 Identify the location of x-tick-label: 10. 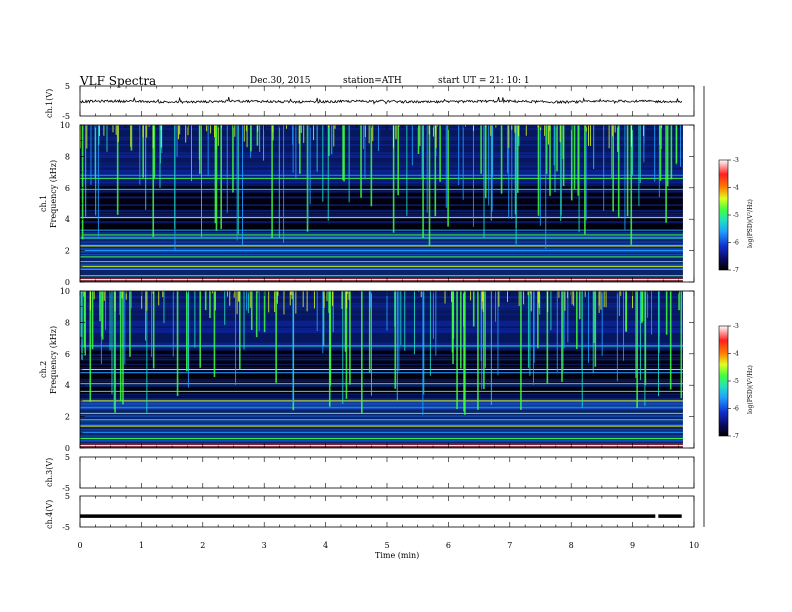
(694, 545).